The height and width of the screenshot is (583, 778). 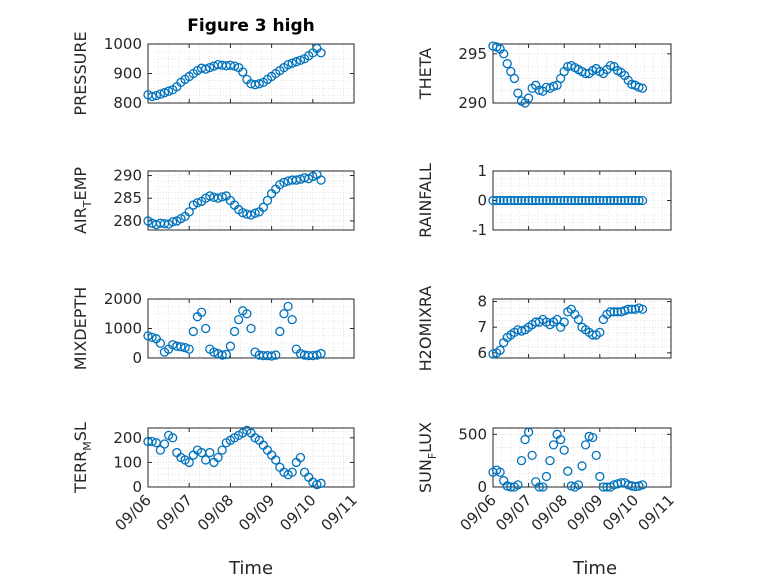 What do you see at coordinates (479, 230) in the screenshot?
I see `y-tick-label: -1` at bounding box center [479, 230].